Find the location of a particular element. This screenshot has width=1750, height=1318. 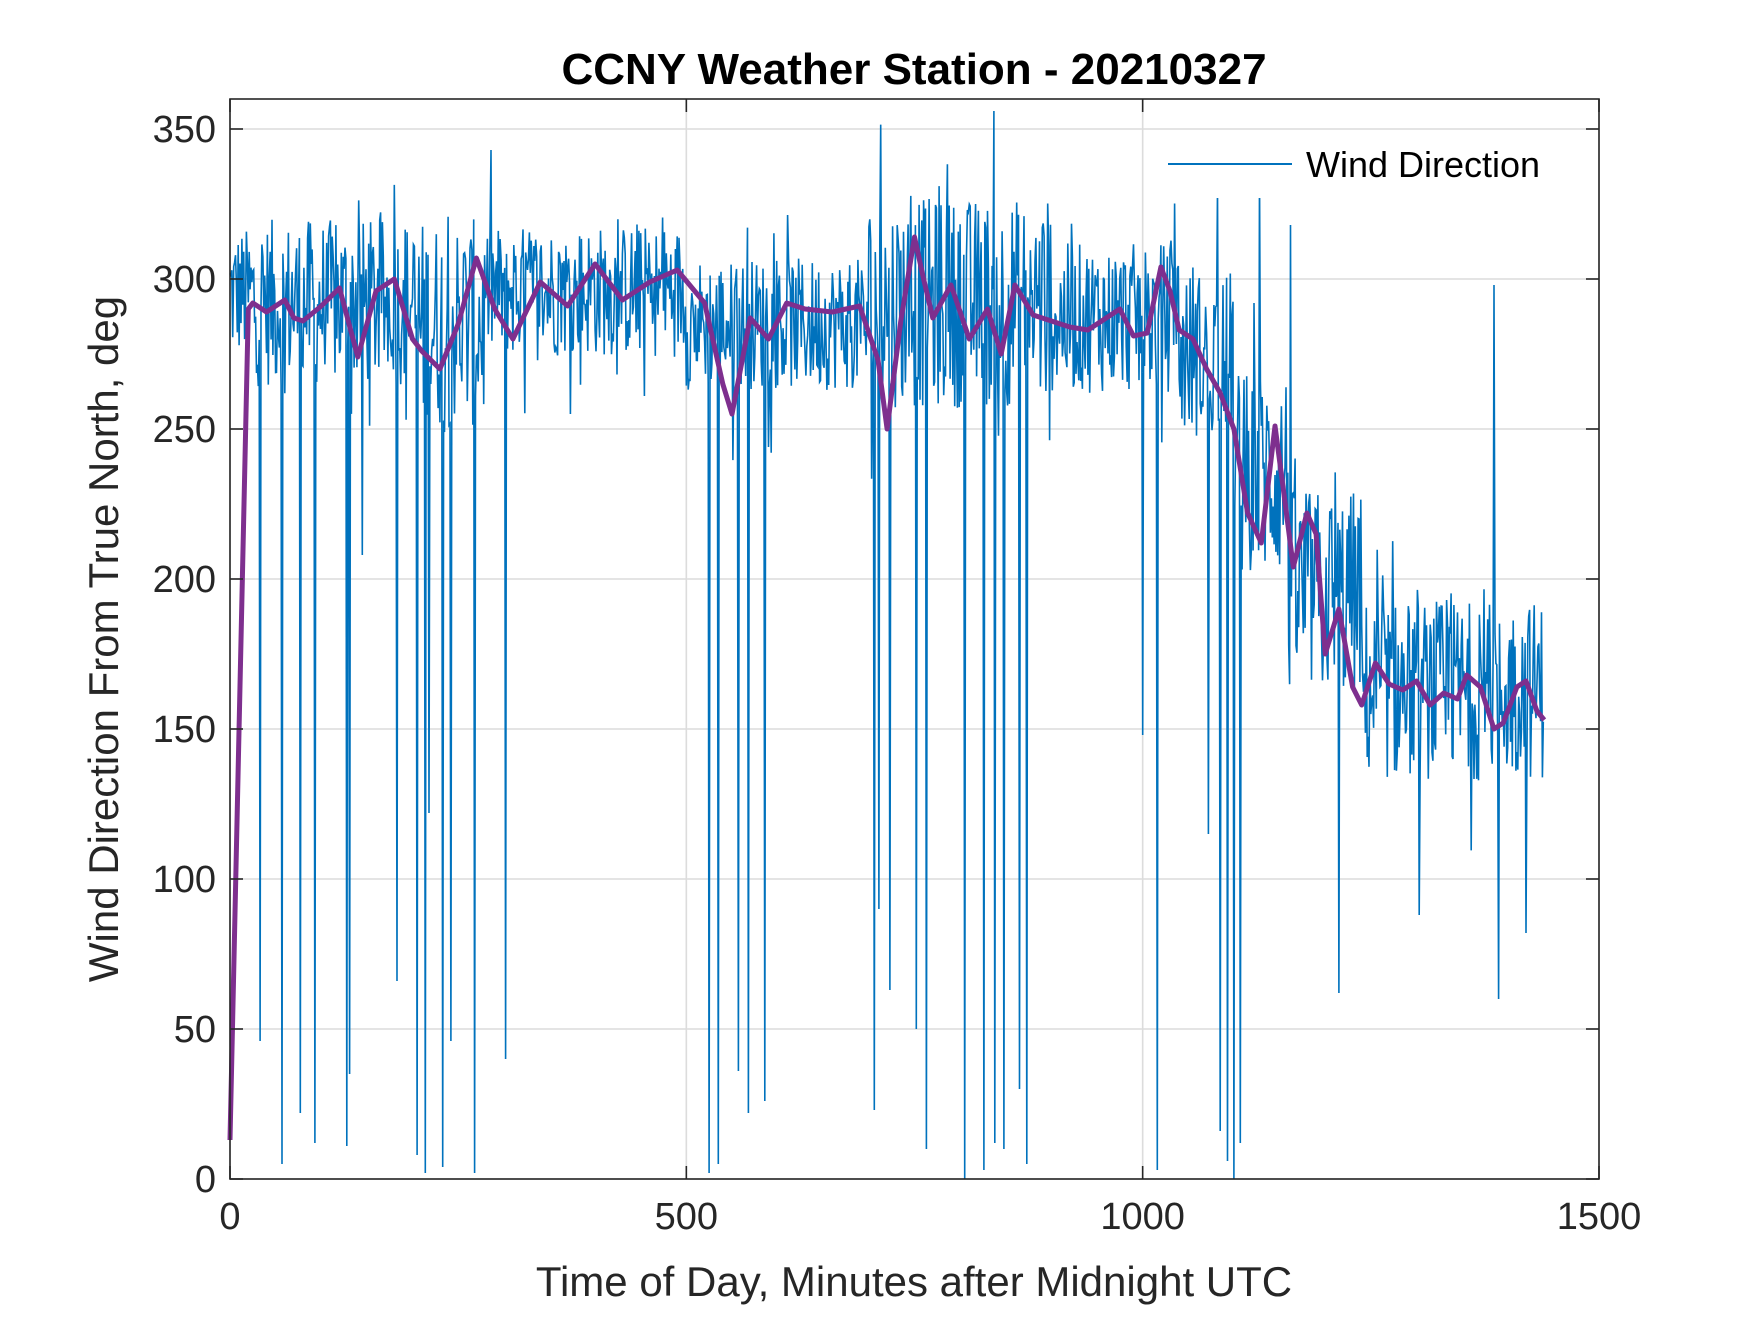

y-tick-label: 250 is located at coordinates (184, 430).